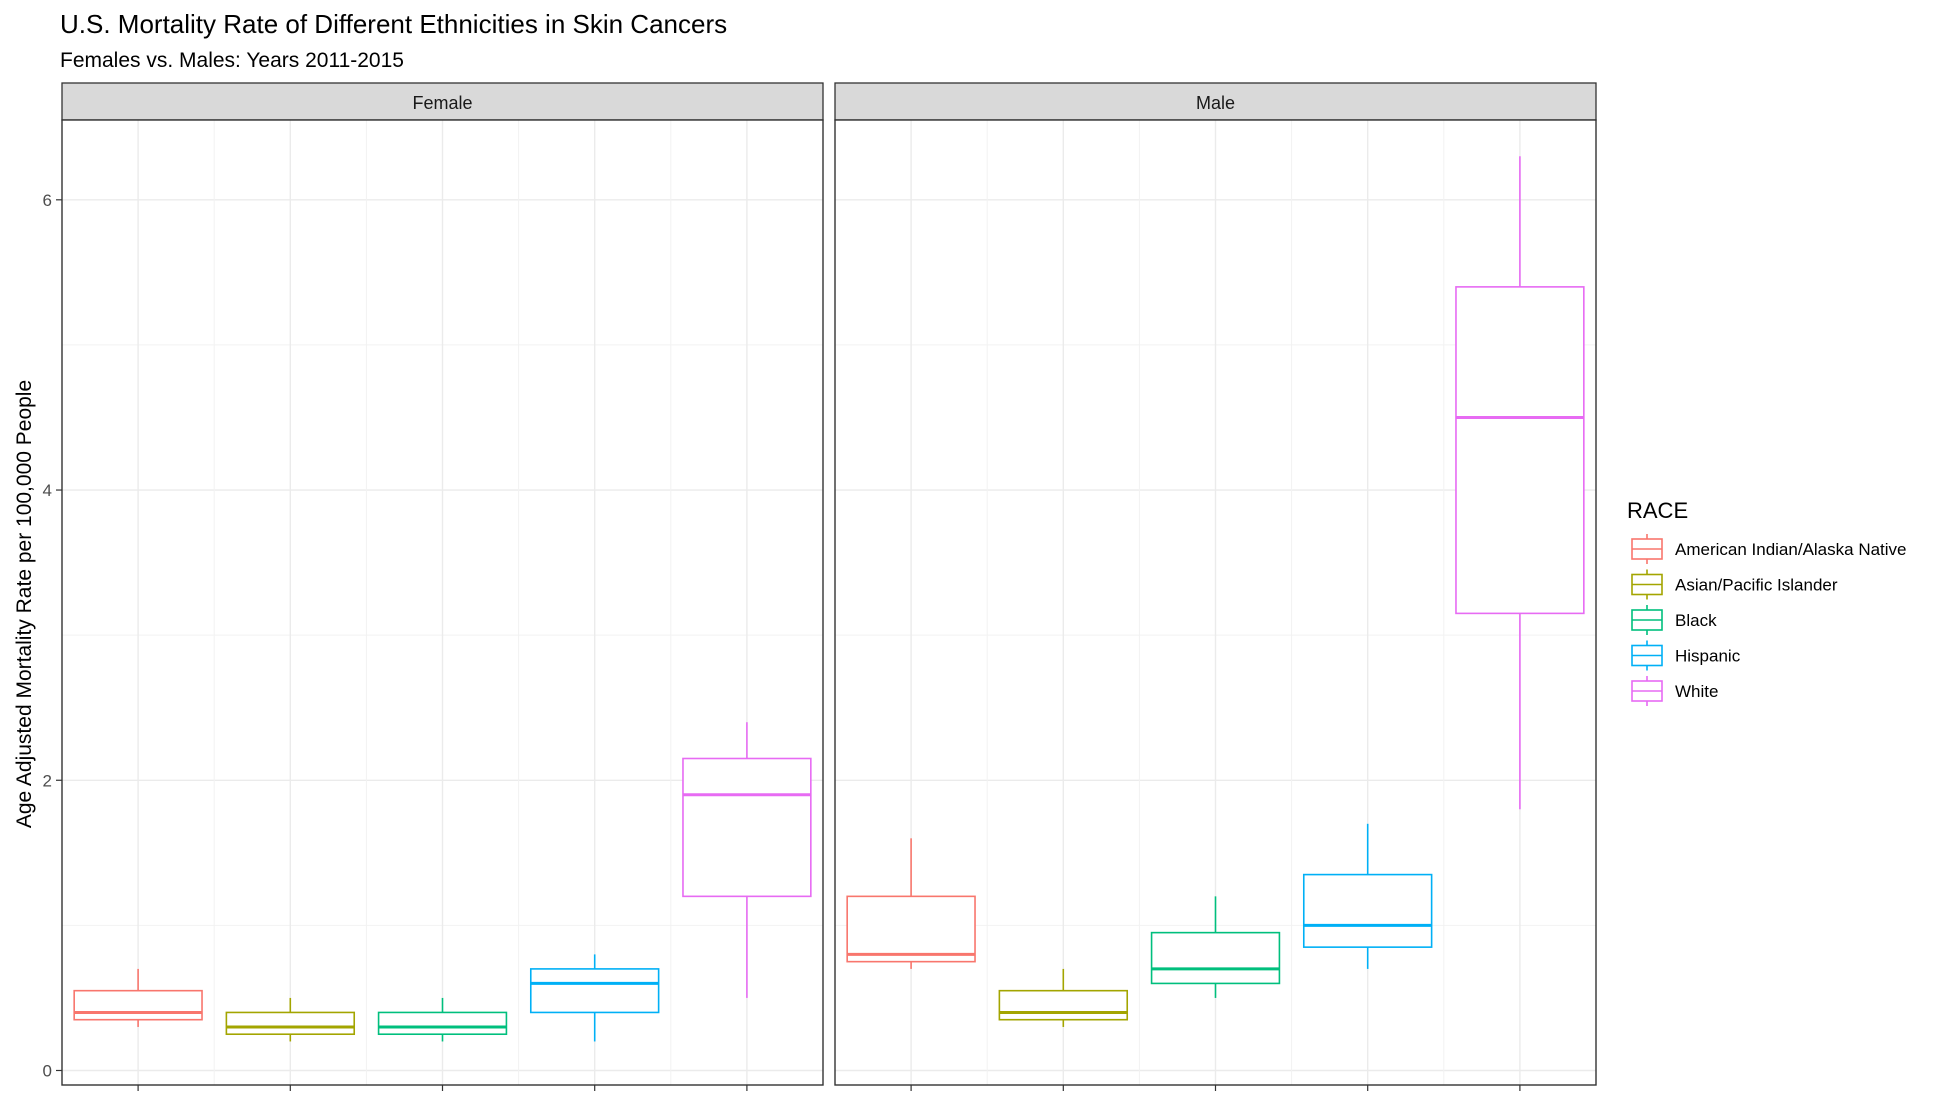  I want to click on chart-subtitle: Females vs. Males: Years 2011-2015, so click(232, 60).